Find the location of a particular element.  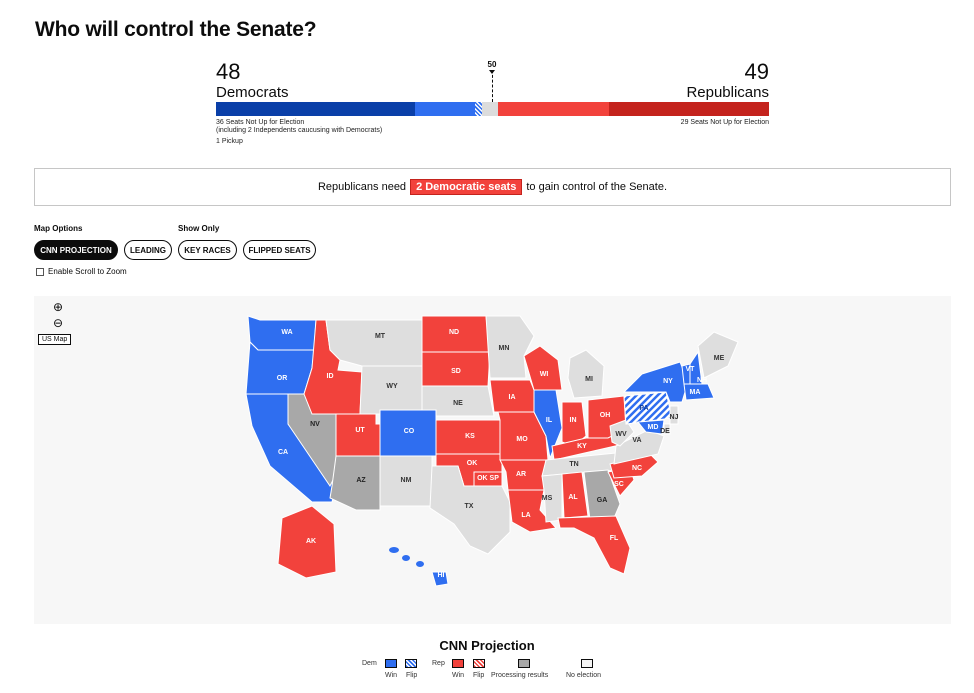

state-label-nh: NH is located at coordinates (702, 380).